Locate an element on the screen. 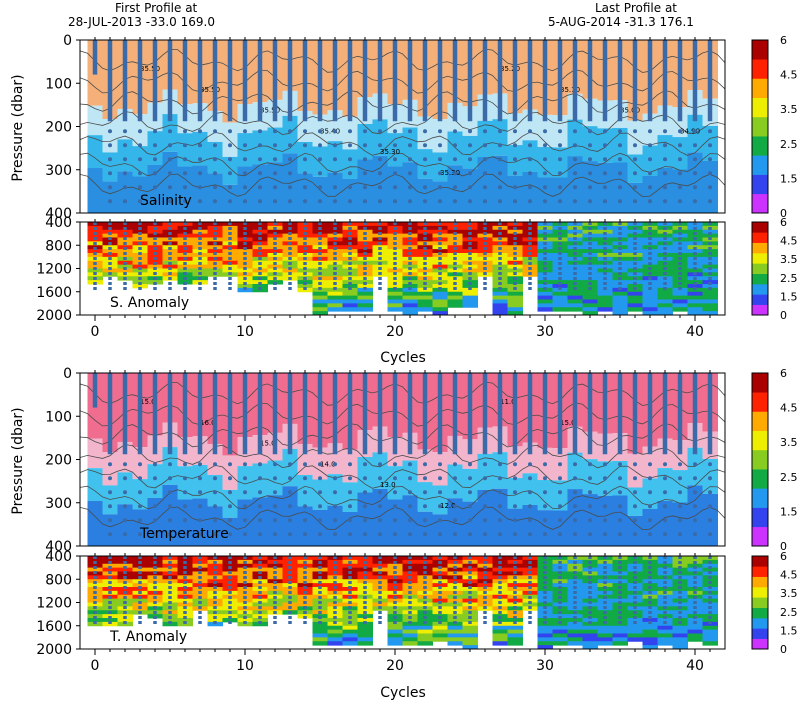 This screenshot has height=704, width=800. contour-label: 35.20 is located at coordinates (510, 69).